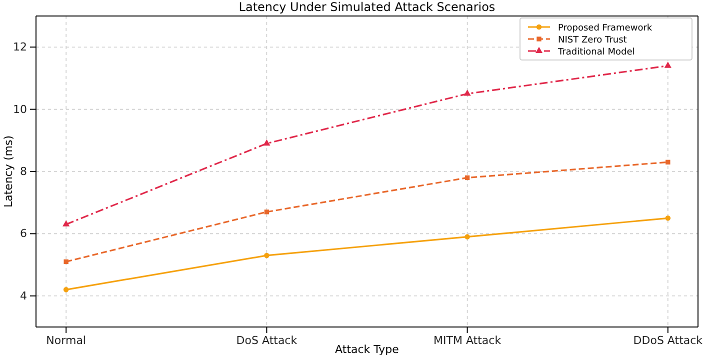  Describe the element at coordinates (20, 109) in the screenshot. I see `y-tick-label: 10` at that location.